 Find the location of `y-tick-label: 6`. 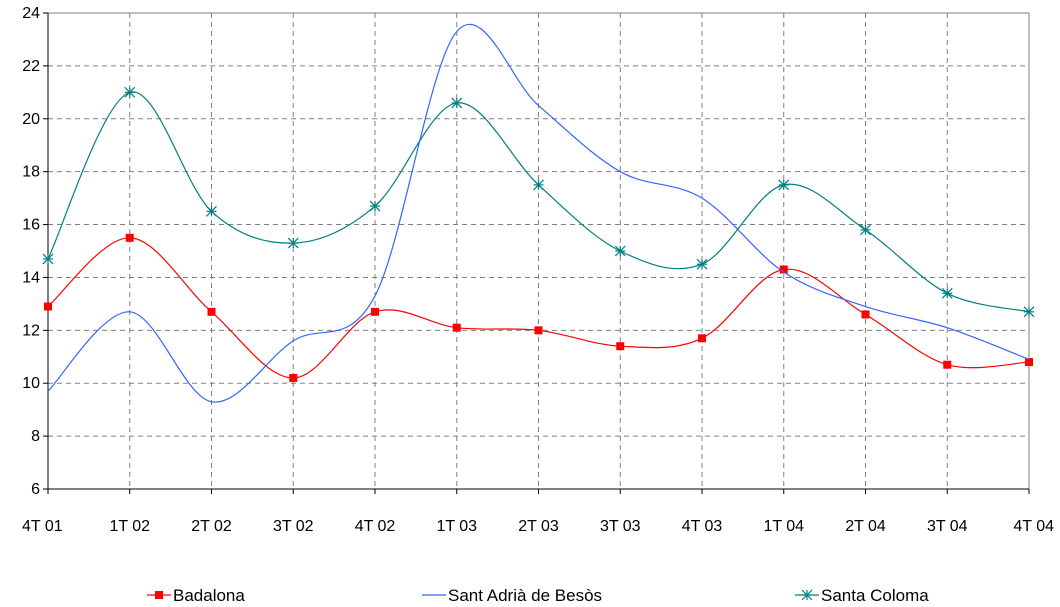

y-tick-label: 6 is located at coordinates (35, 489).